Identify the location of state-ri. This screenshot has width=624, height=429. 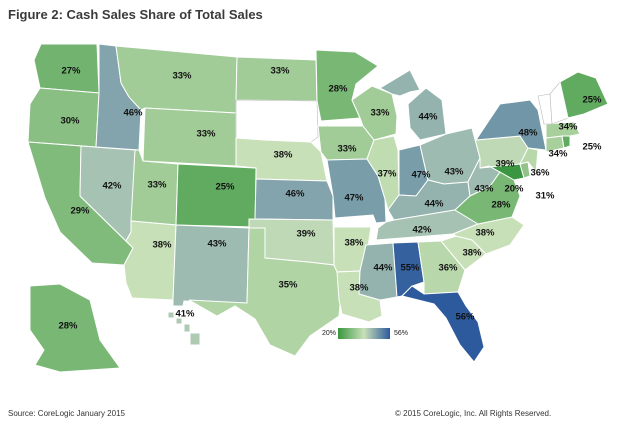
(566, 142).